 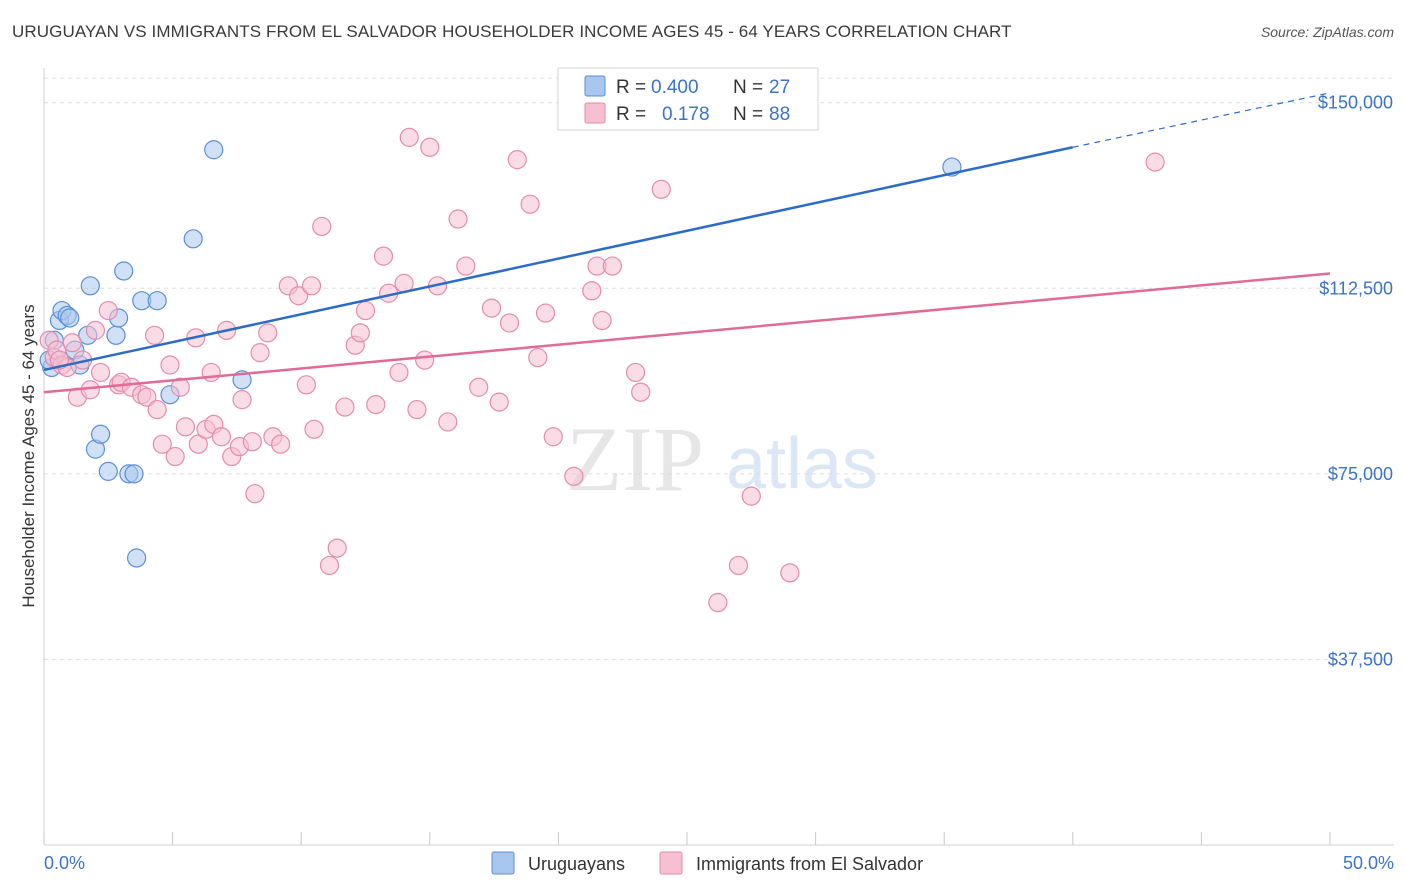 What do you see at coordinates (1356, 288) in the screenshot?
I see `y-tick-label-2: $112,500` at bounding box center [1356, 288].